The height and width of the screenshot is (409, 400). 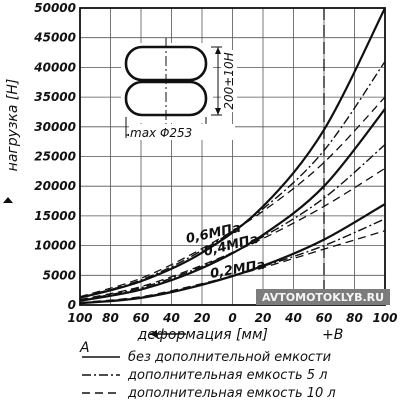 I want to click on y-tick-label-4: 30000, so click(x=55, y=127).